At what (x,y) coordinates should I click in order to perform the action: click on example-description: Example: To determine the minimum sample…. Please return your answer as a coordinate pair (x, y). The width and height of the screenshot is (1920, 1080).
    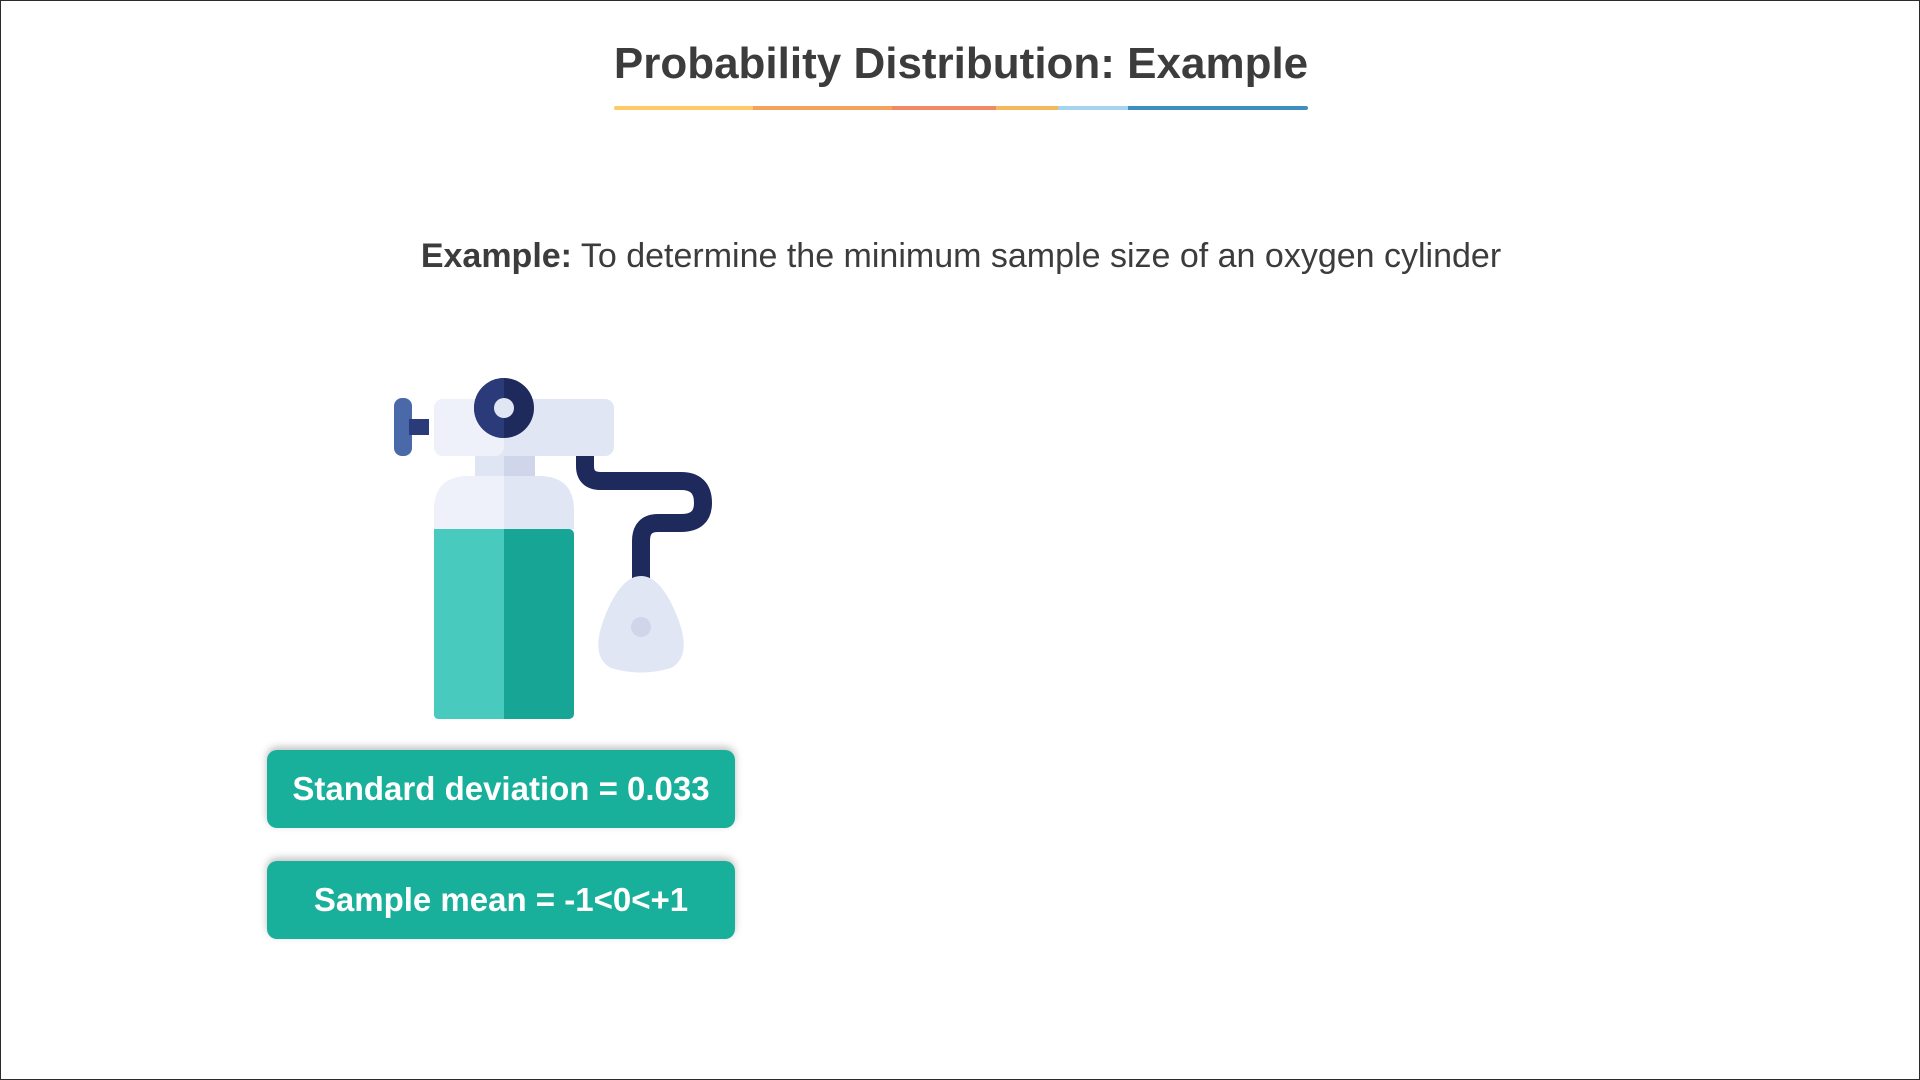
    Looking at the image, I should click on (960, 256).